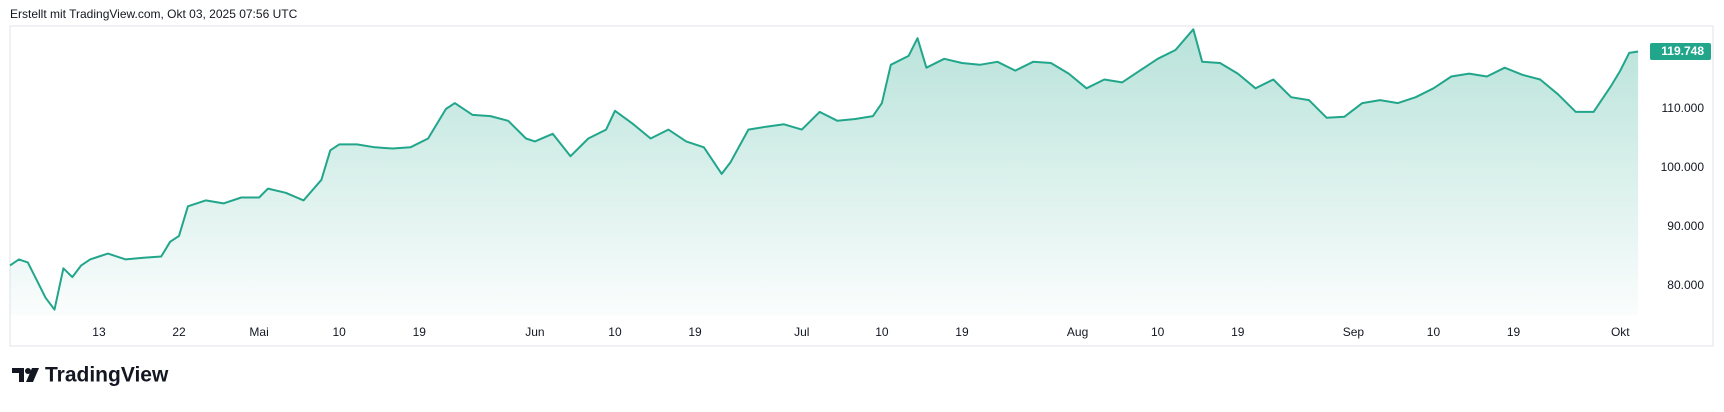 The width and height of the screenshot is (1724, 412). I want to click on last-price-label: 119.748, so click(1682, 51).